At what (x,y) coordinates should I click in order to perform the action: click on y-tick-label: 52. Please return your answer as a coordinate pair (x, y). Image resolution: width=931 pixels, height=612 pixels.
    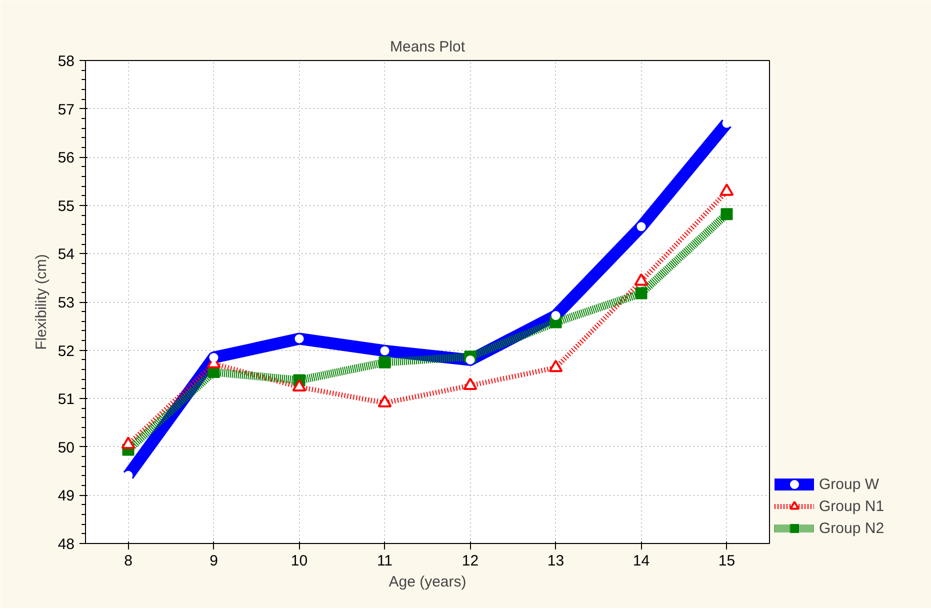
    Looking at the image, I should click on (66, 351).